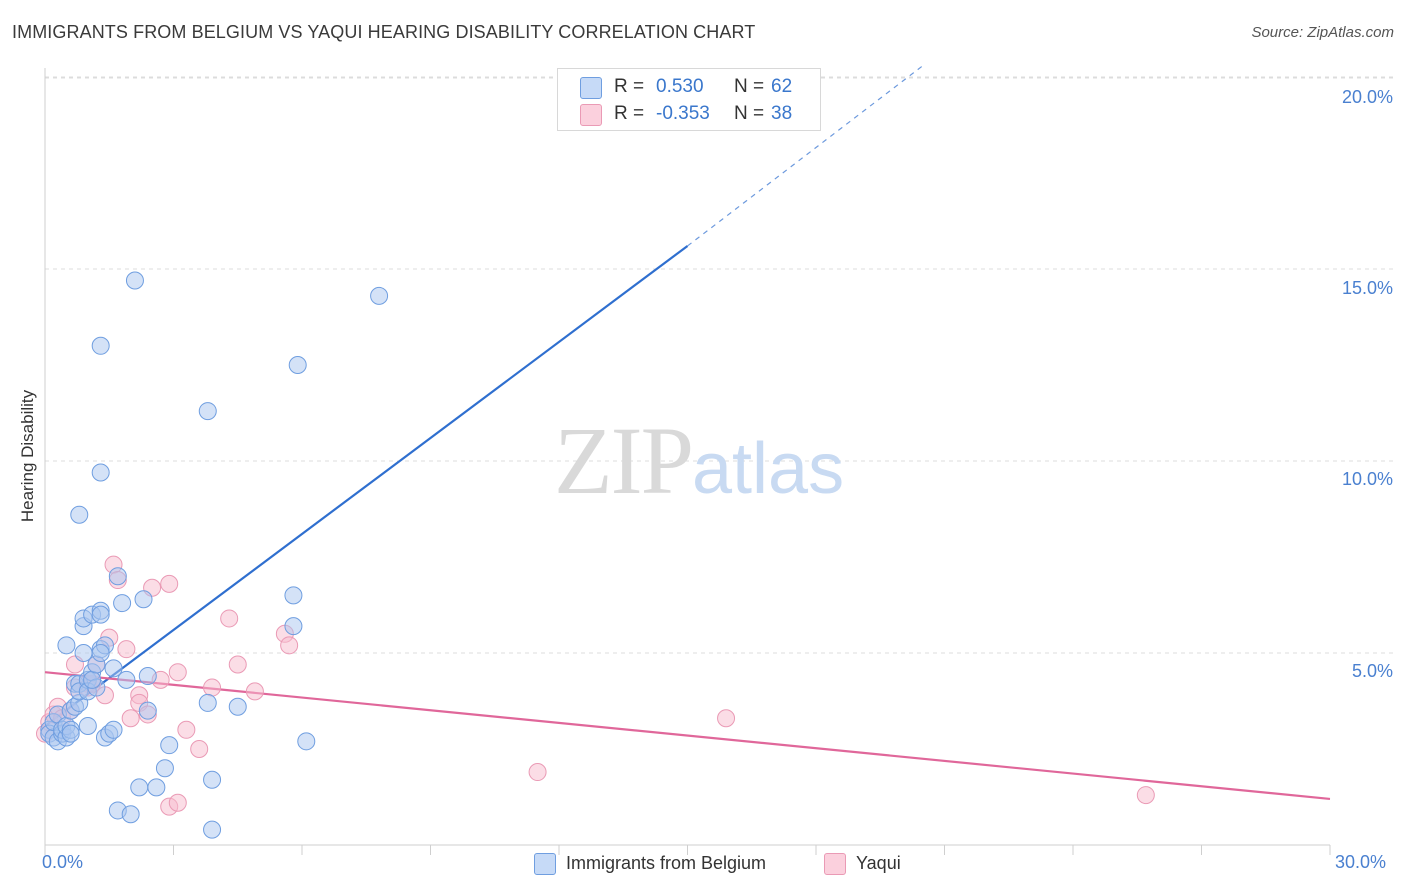 The width and height of the screenshot is (1406, 892). I want to click on legend-item-yaqui: Yaqui, so click(874, 864).